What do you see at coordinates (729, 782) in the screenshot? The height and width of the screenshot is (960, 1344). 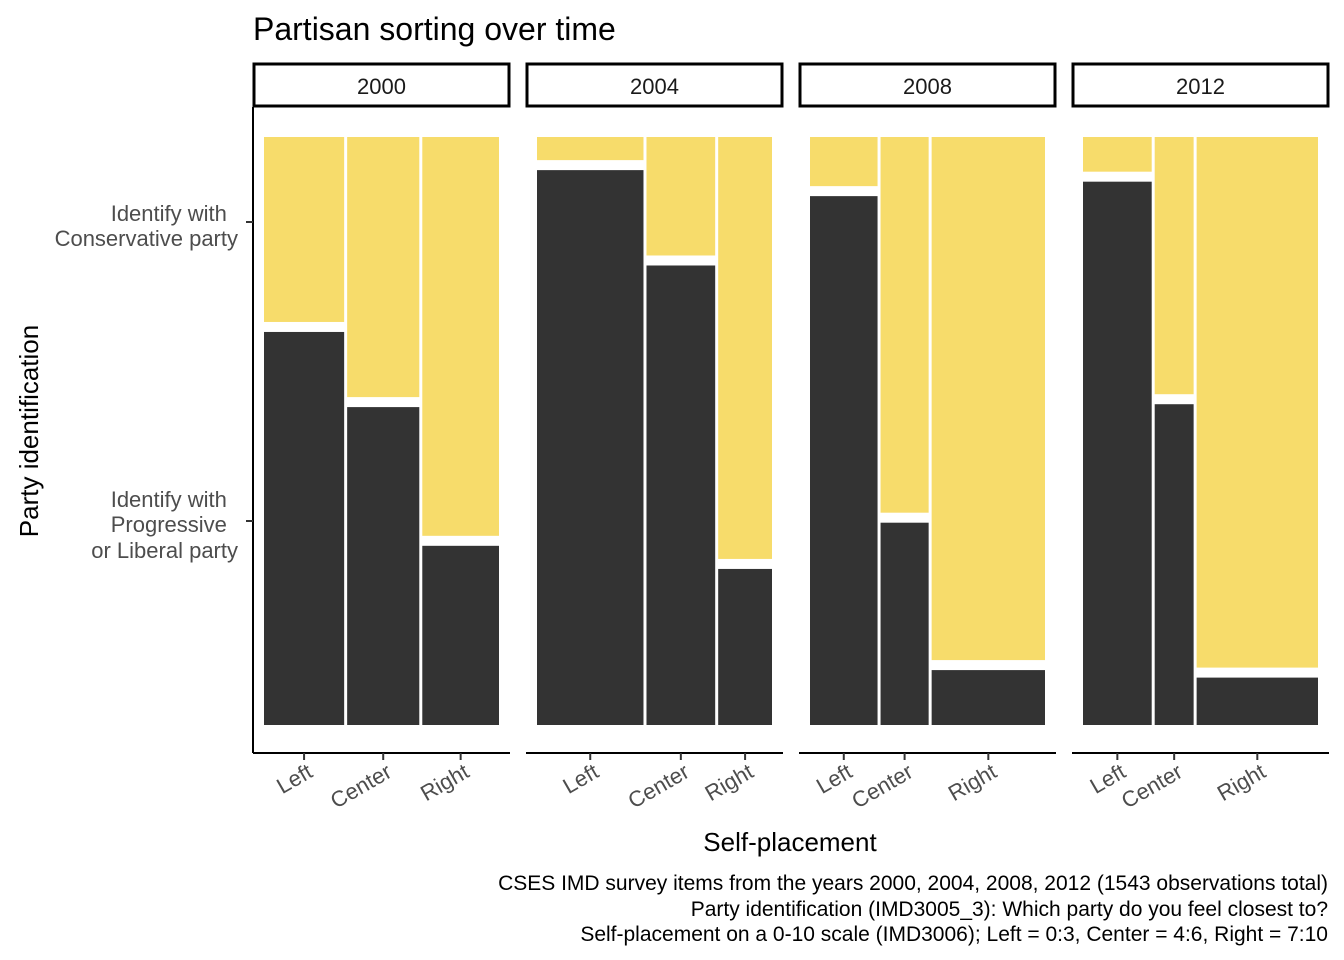 I see `x-tick-label-2004-right: Right` at bounding box center [729, 782].